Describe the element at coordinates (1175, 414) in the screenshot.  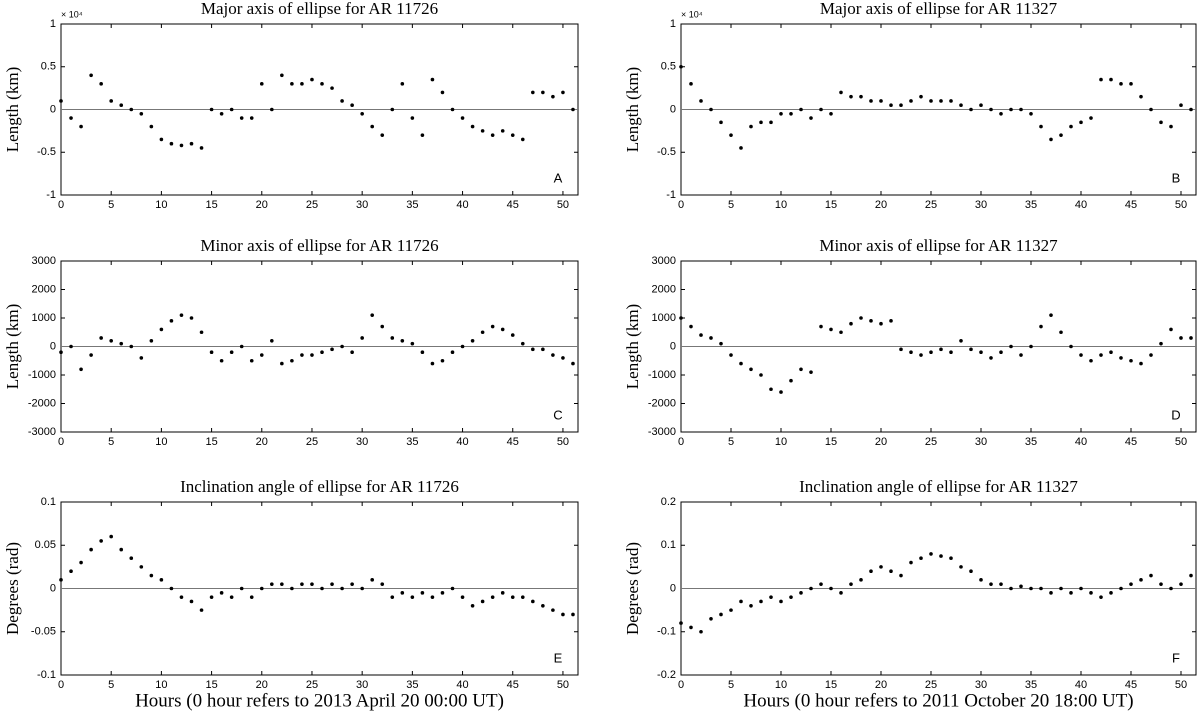
I see `panel-label: D` at that location.